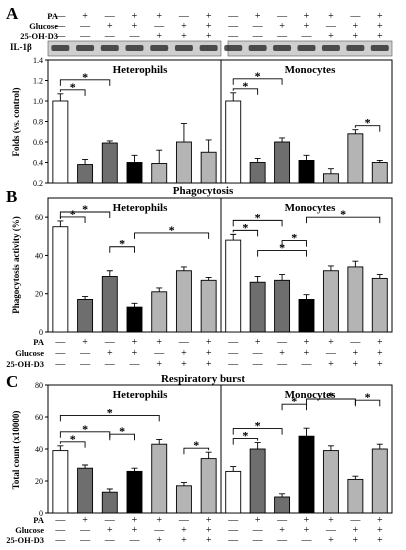 This screenshot has width=406, height=550. What do you see at coordinates (184, 520) in the screenshot?
I see `c-sign-pa-het-5: —` at bounding box center [184, 520].